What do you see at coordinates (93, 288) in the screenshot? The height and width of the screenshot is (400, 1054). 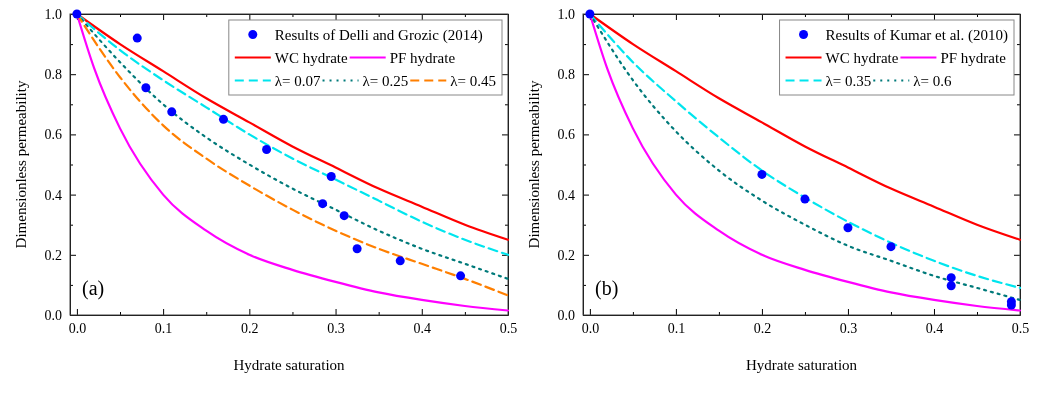 I see `annotation: (a)` at bounding box center [93, 288].